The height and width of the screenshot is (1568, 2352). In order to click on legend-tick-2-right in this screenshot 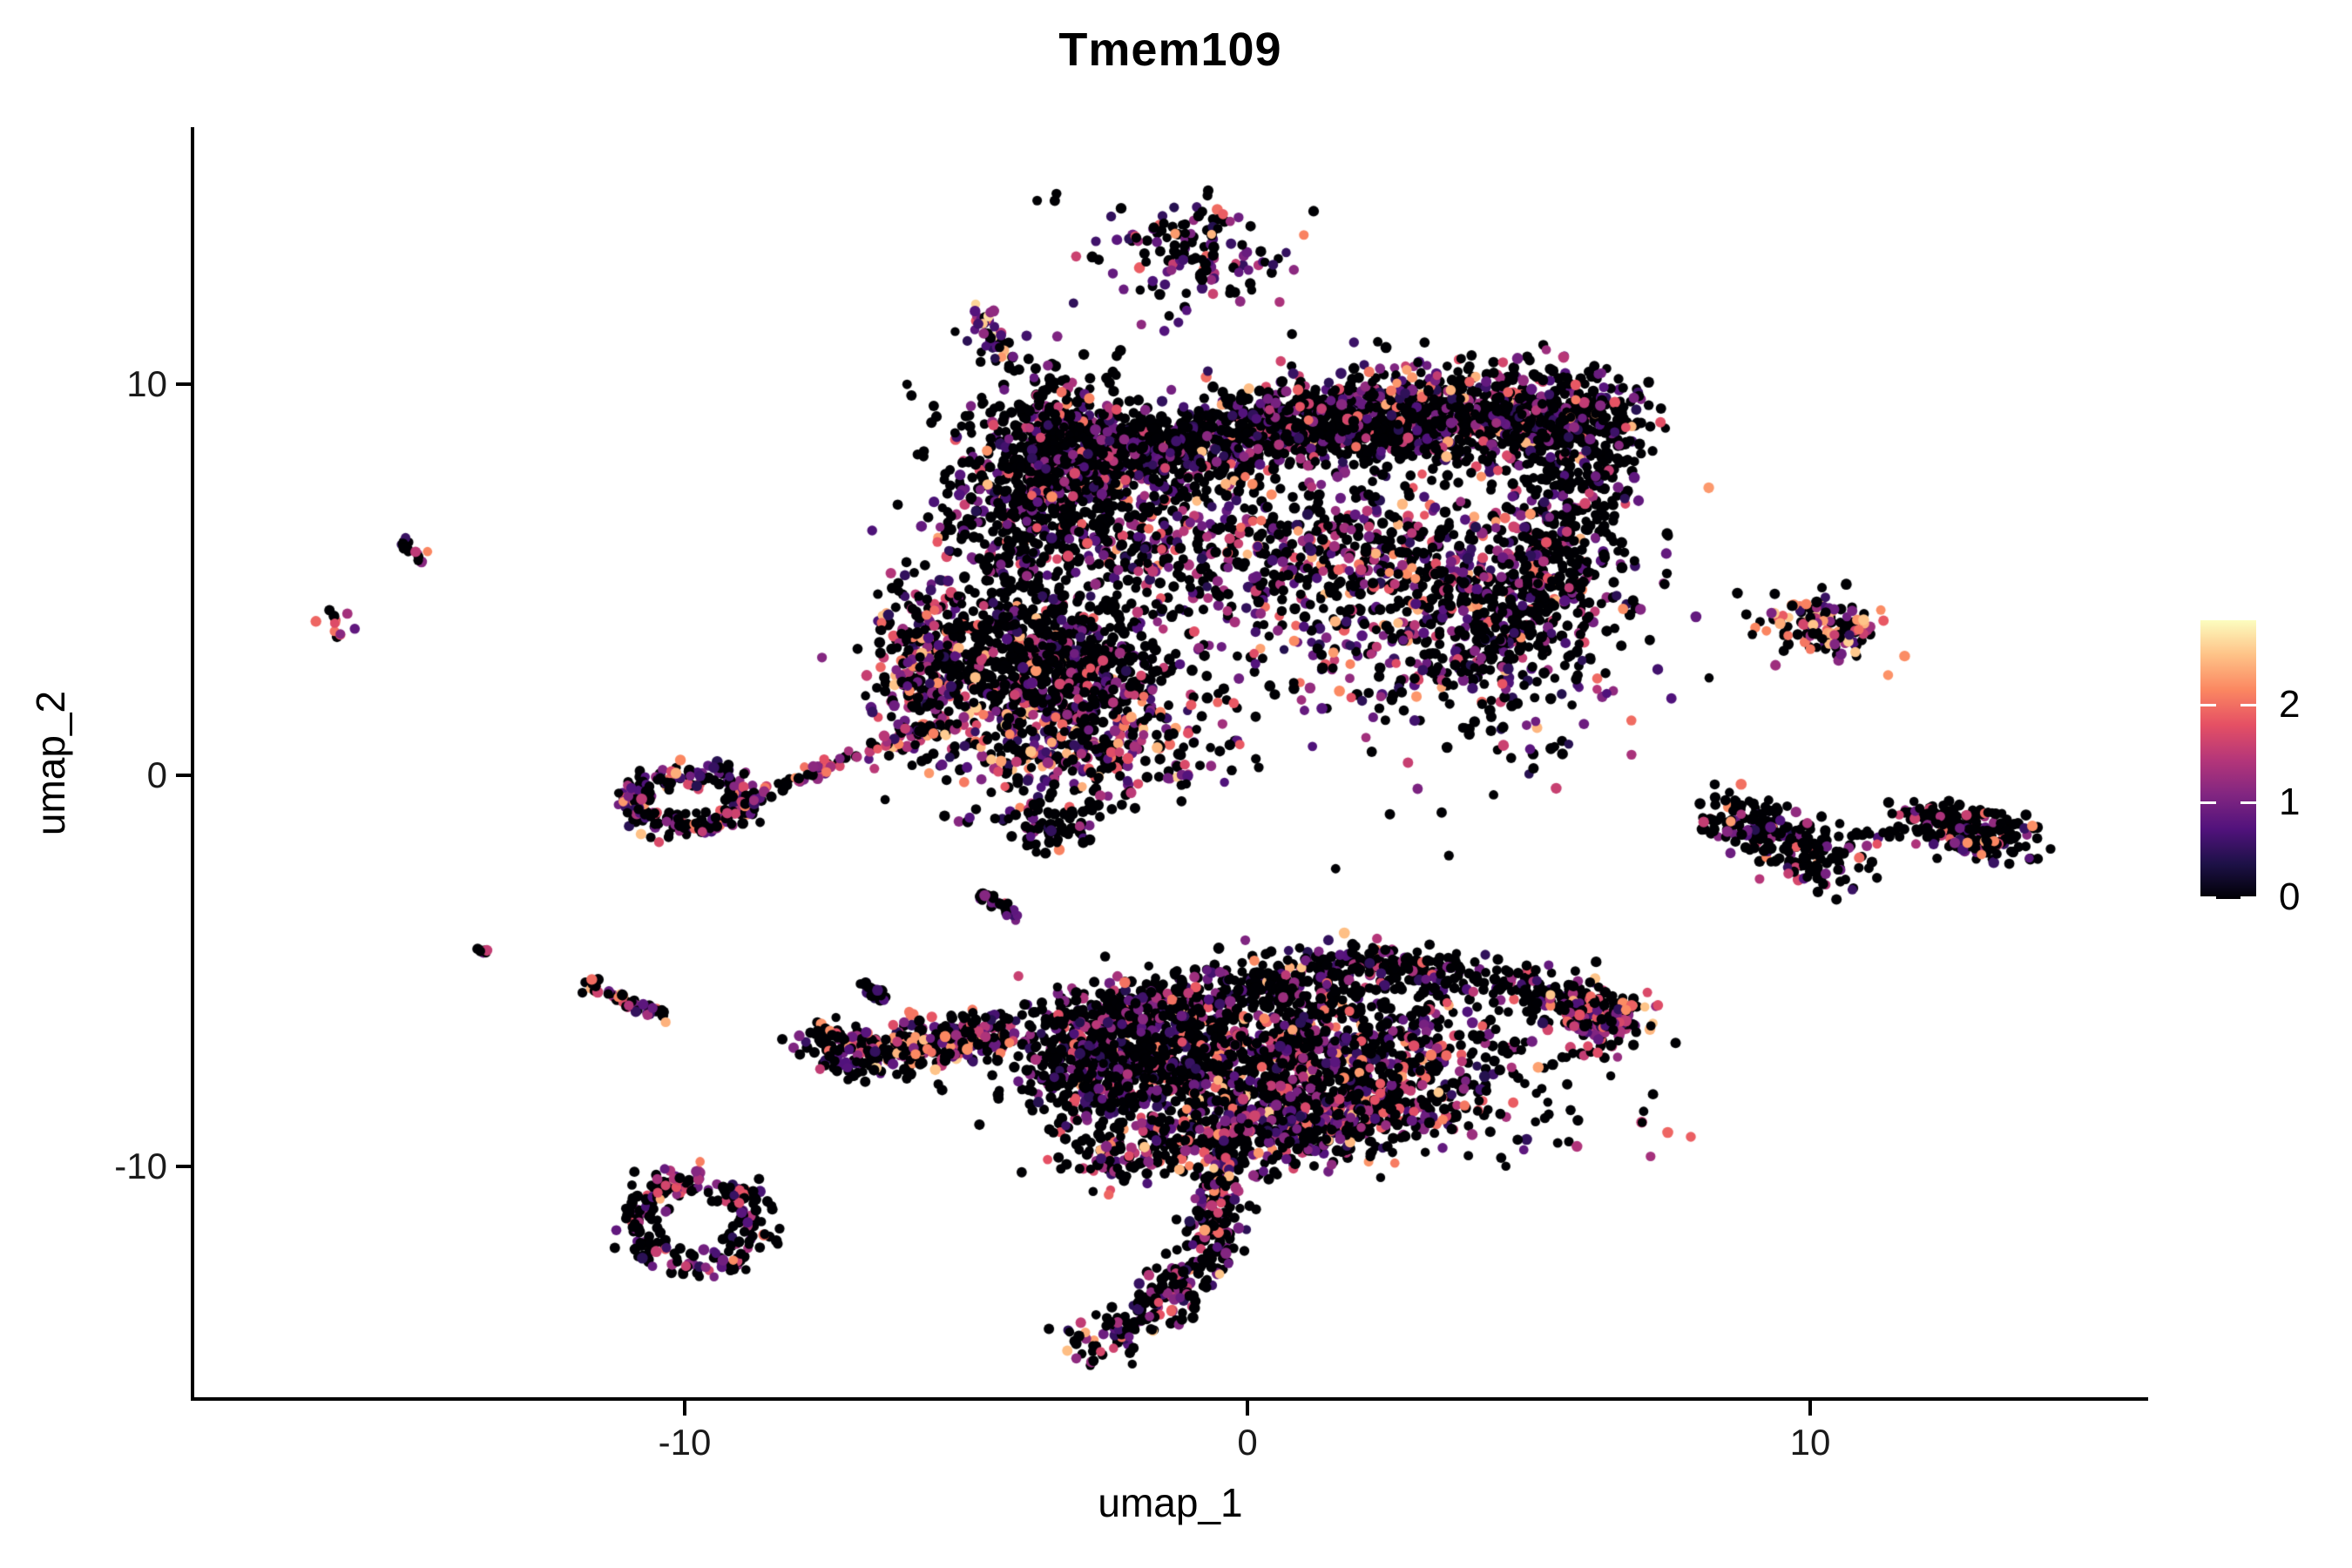, I will do `click(2248, 705)`.